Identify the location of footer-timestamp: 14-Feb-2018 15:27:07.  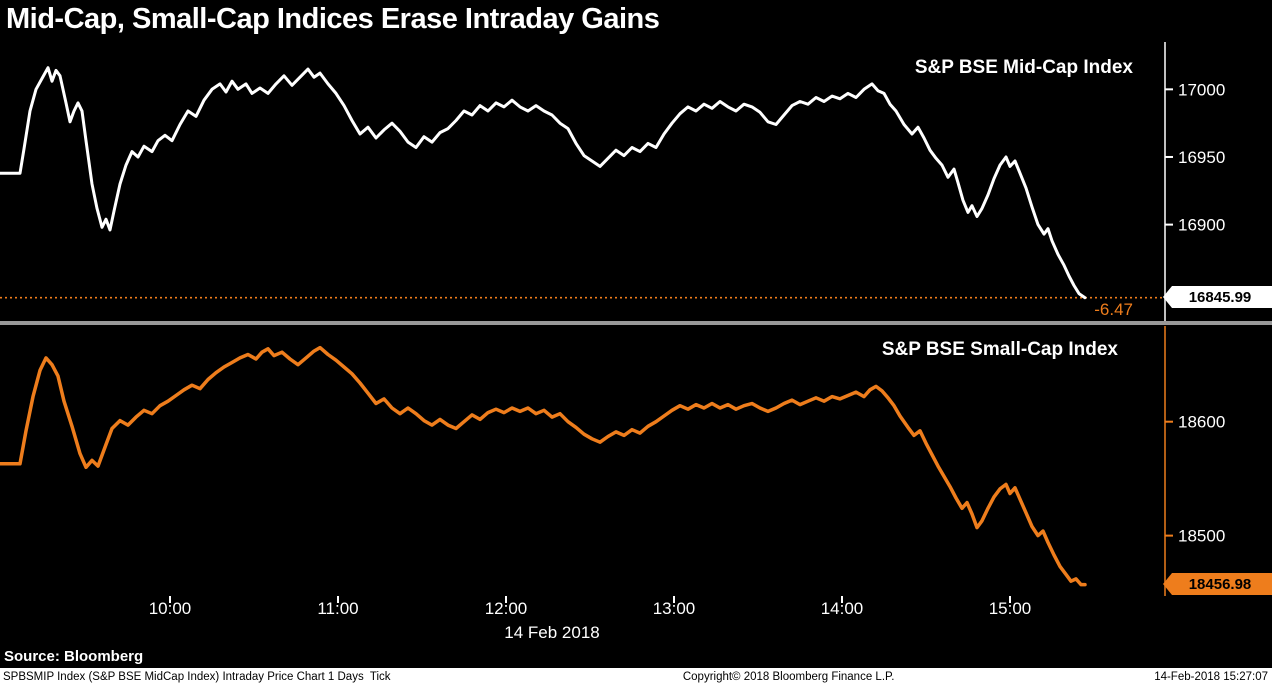
(1211, 677).